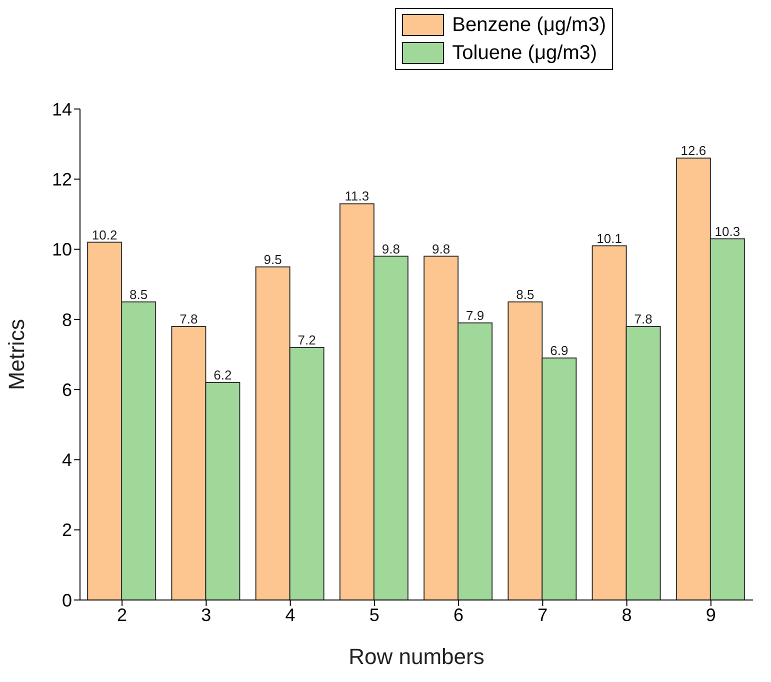  What do you see at coordinates (67, 600) in the screenshot?
I see `y-tick-label: 0` at bounding box center [67, 600].